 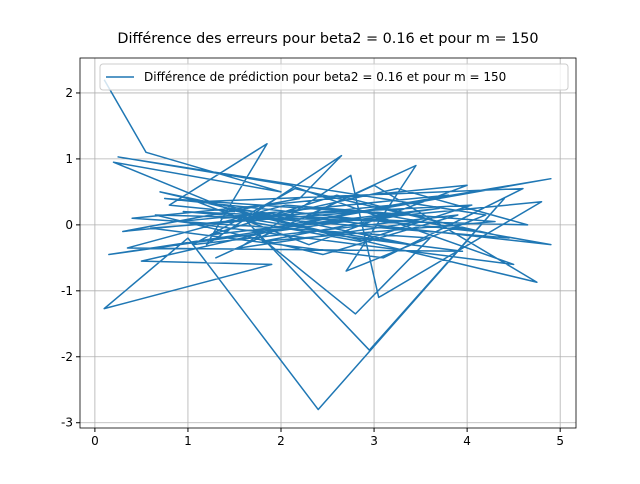 I want to click on x-tick-label: 2, so click(x=281, y=441).